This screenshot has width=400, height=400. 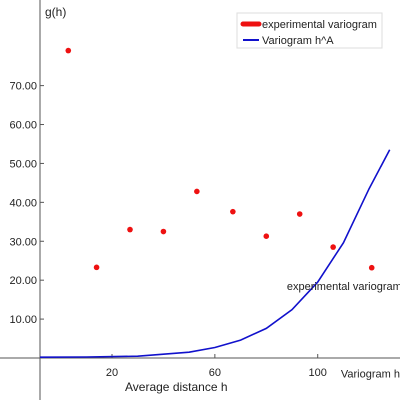 What do you see at coordinates (55, 12) in the screenshot?
I see `y-axis-title: g(h)` at bounding box center [55, 12].